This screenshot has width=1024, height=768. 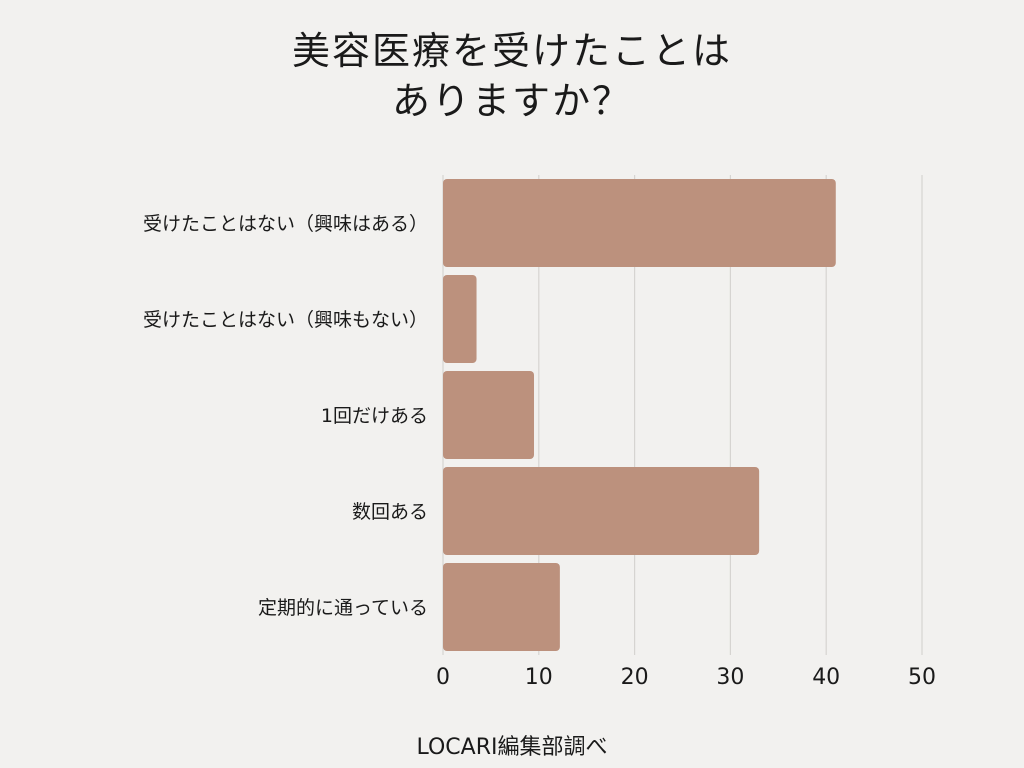 I want to click on category-label-2: 受けたことはない（興味もない）, so click(x=285, y=320).